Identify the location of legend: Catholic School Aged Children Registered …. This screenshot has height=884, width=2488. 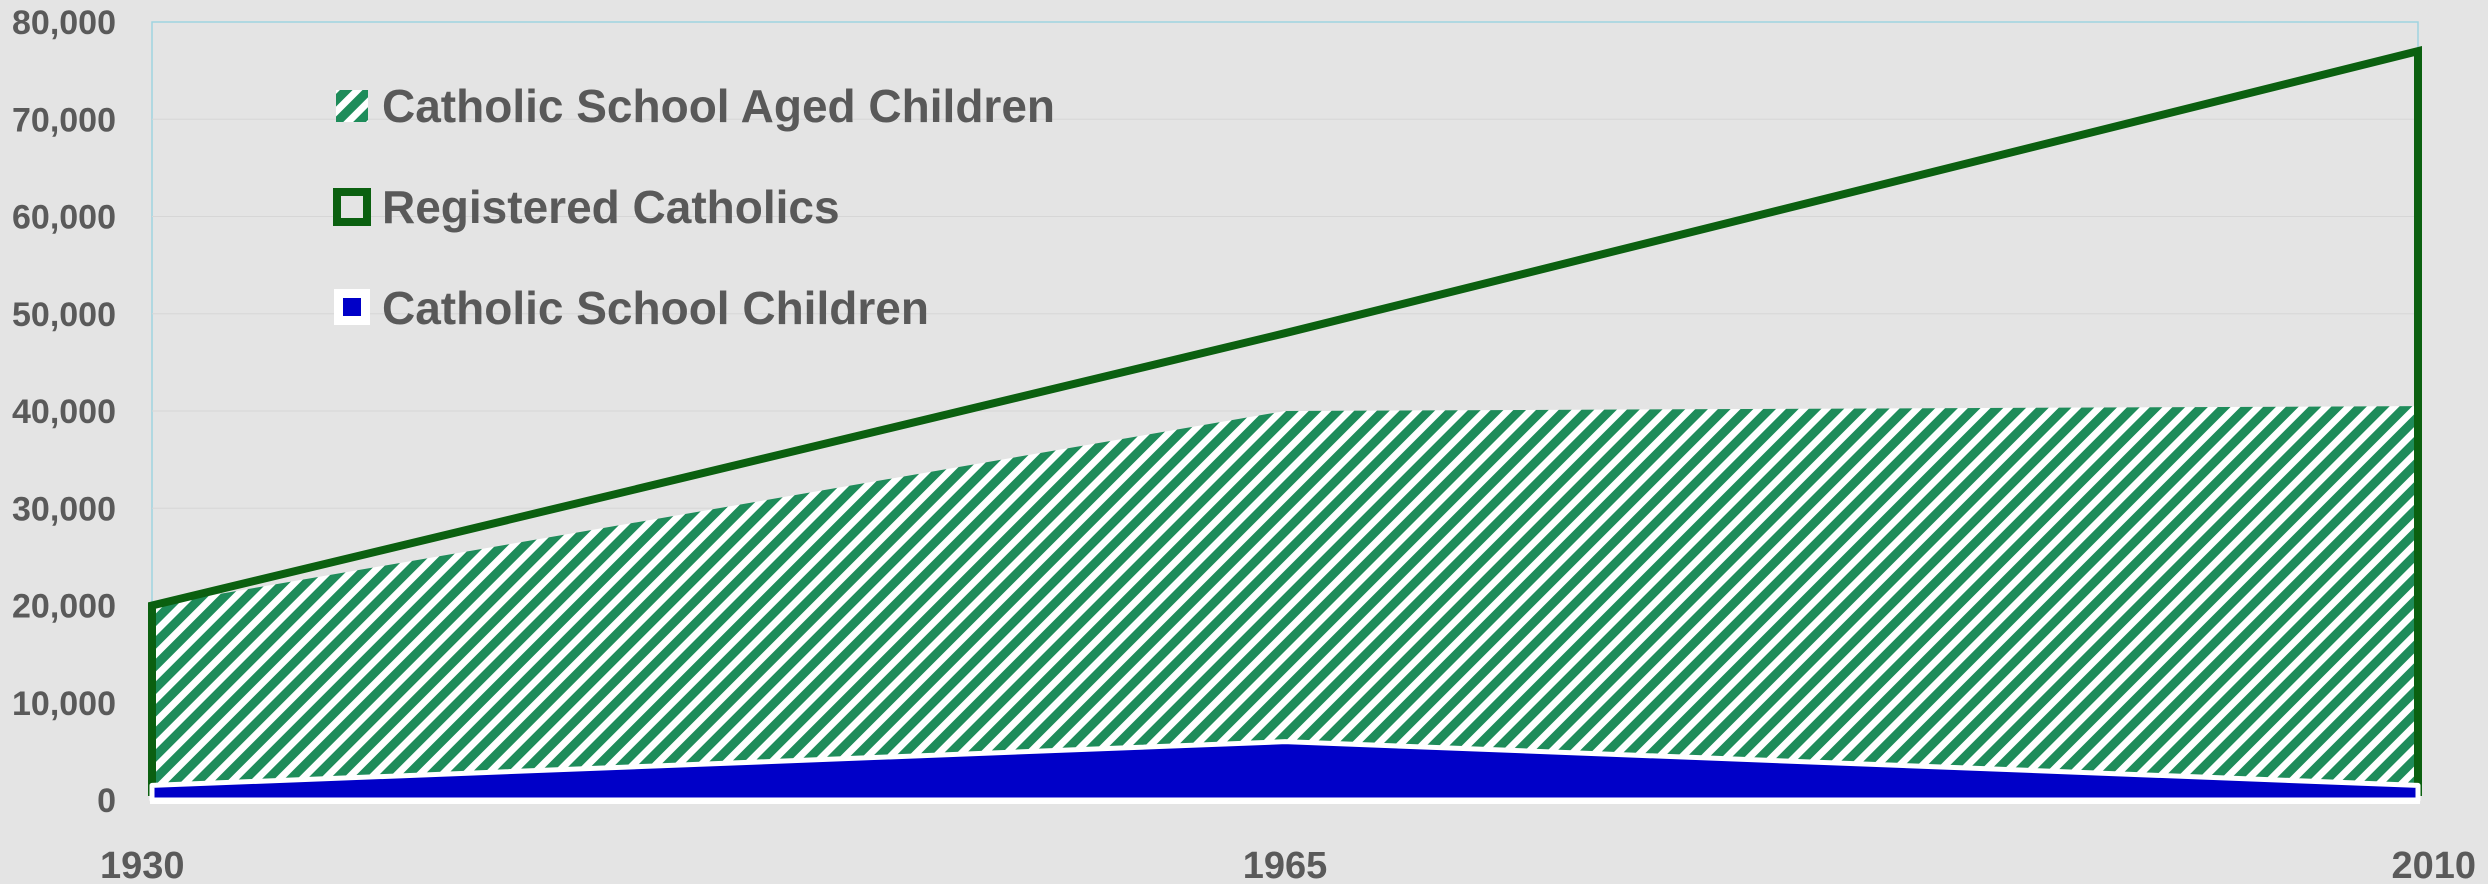
(694, 207).